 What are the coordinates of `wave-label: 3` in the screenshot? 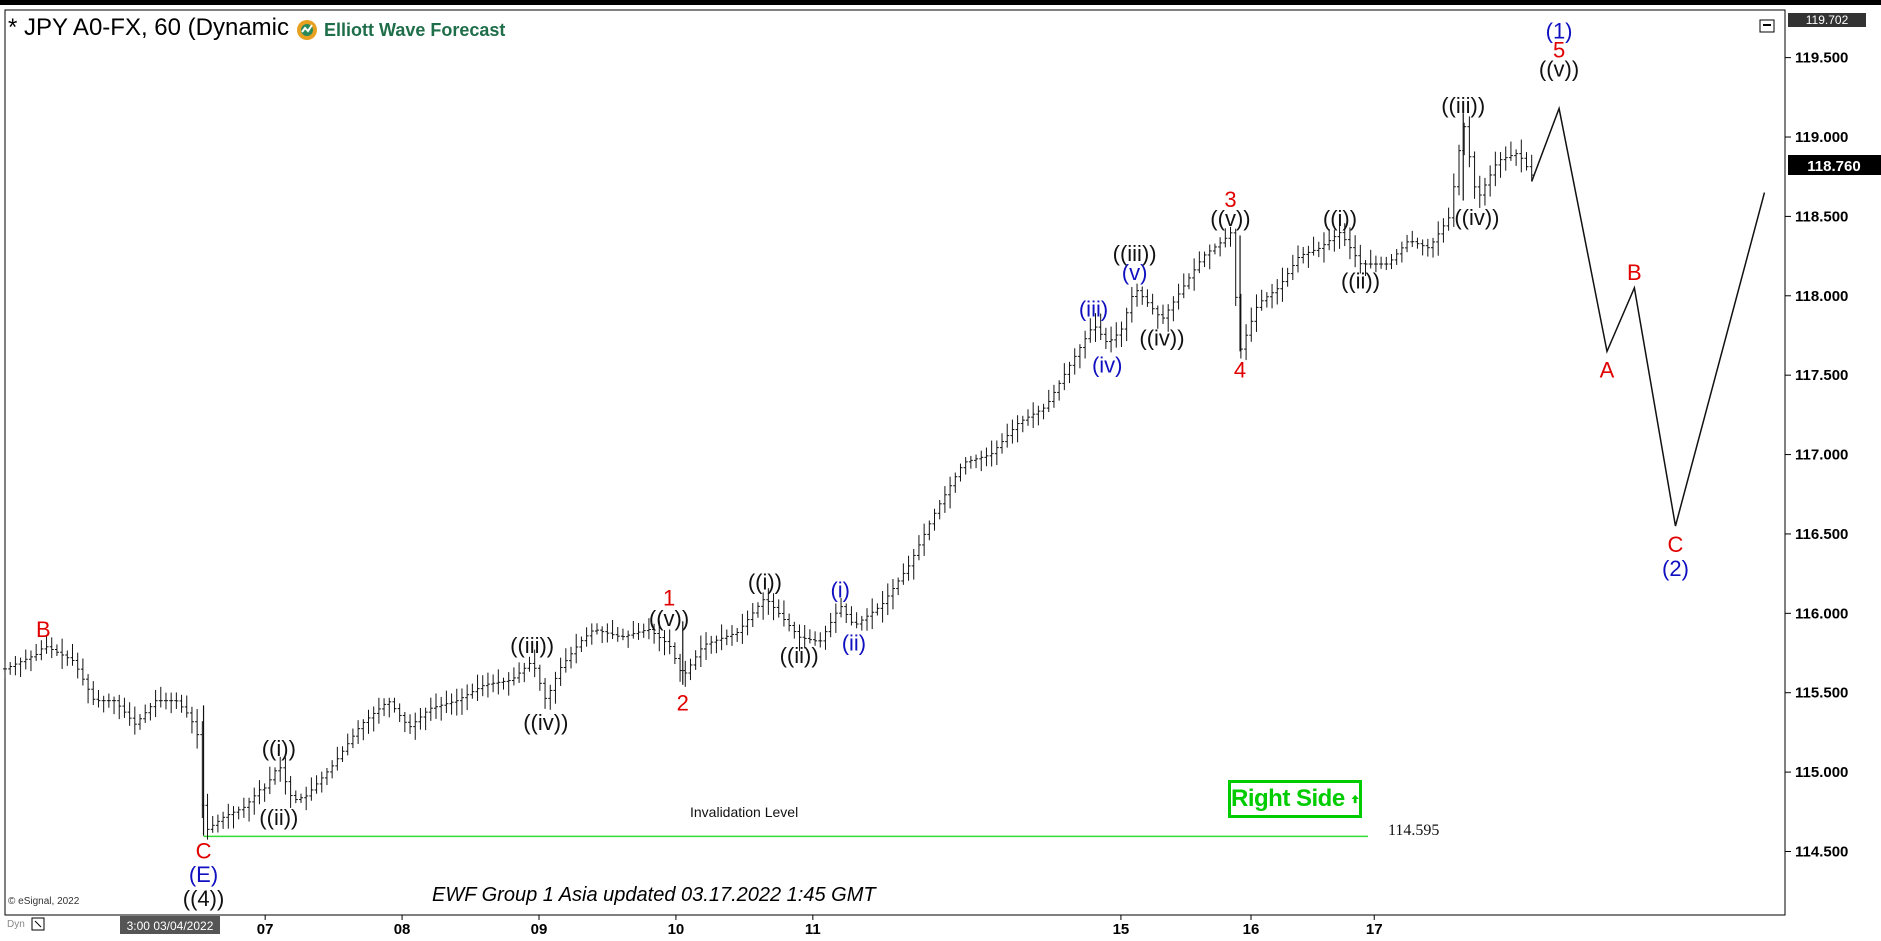 It's located at (1230, 199).